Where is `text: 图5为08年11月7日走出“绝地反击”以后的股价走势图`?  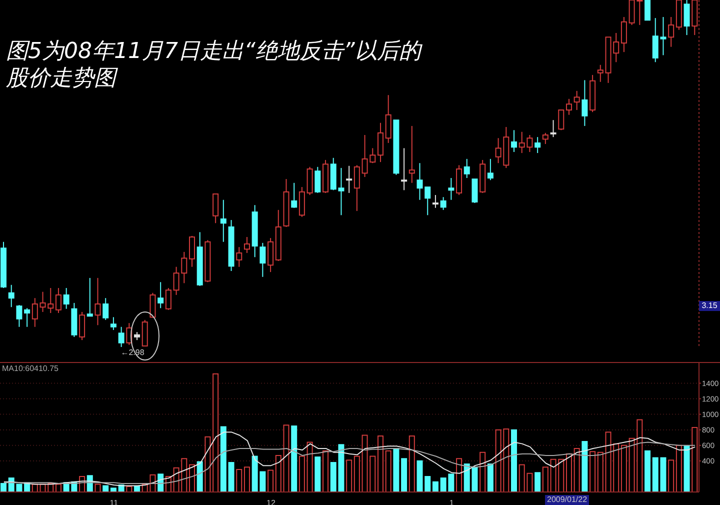
text: 图5为08年11月7日走出“绝地反击”以后的股价走势图 is located at coordinates (215, 65).